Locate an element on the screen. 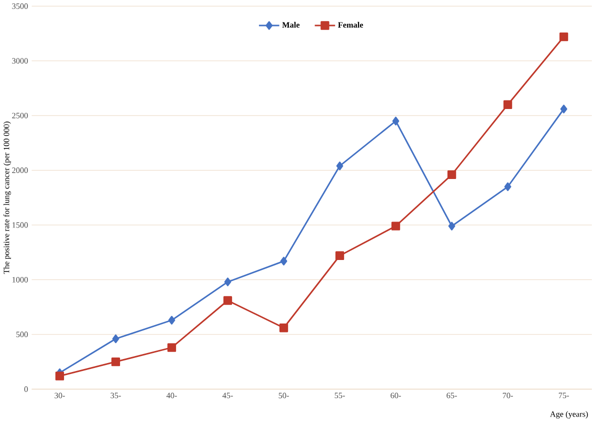  y-tick-label: 3000 is located at coordinates (20, 61).